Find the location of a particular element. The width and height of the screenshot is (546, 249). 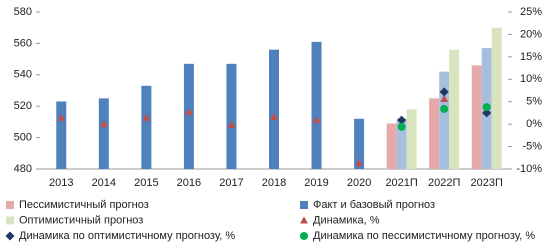

y2-tick-label: 20% is located at coordinates (531, 34).